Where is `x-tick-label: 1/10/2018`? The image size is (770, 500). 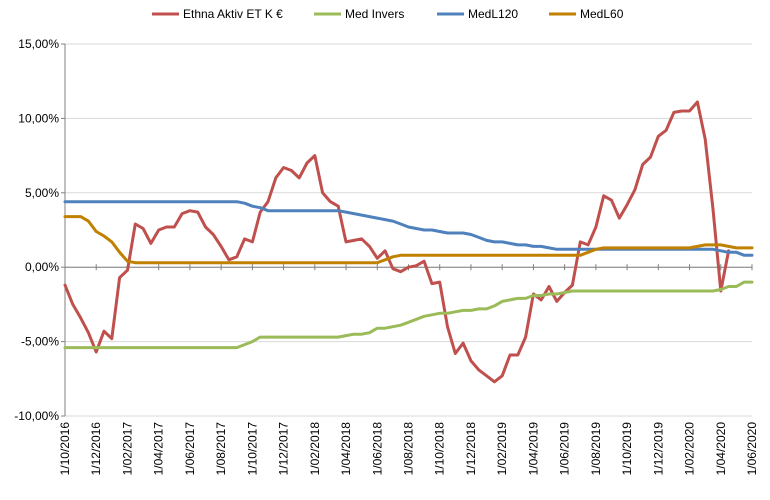 x-tick-label: 1/10/2018 is located at coordinates (440, 449).